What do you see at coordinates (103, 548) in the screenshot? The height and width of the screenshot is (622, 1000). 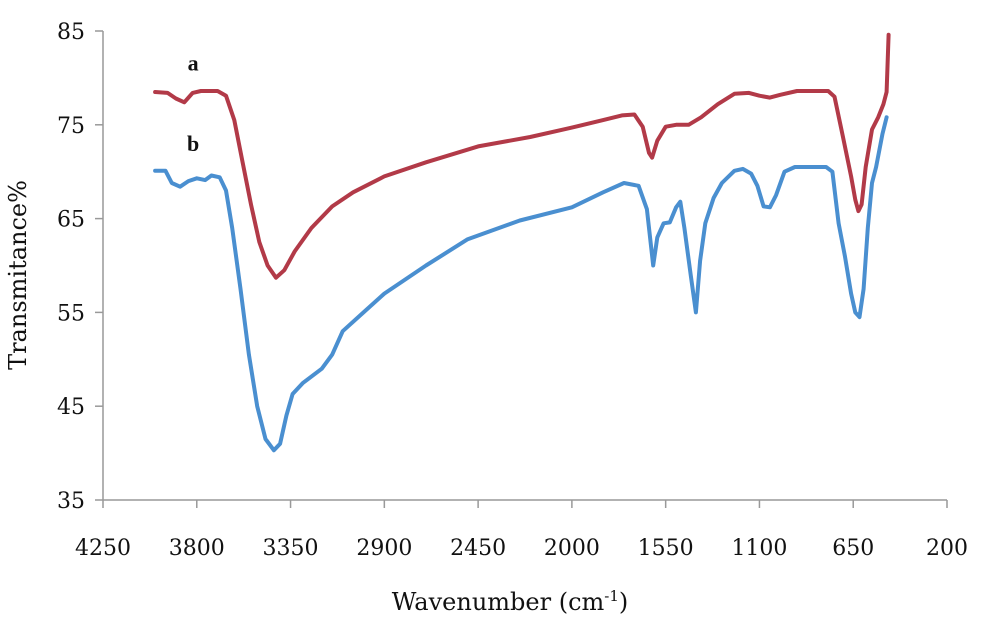 I see `x-tick-label: 4250` at bounding box center [103, 548].